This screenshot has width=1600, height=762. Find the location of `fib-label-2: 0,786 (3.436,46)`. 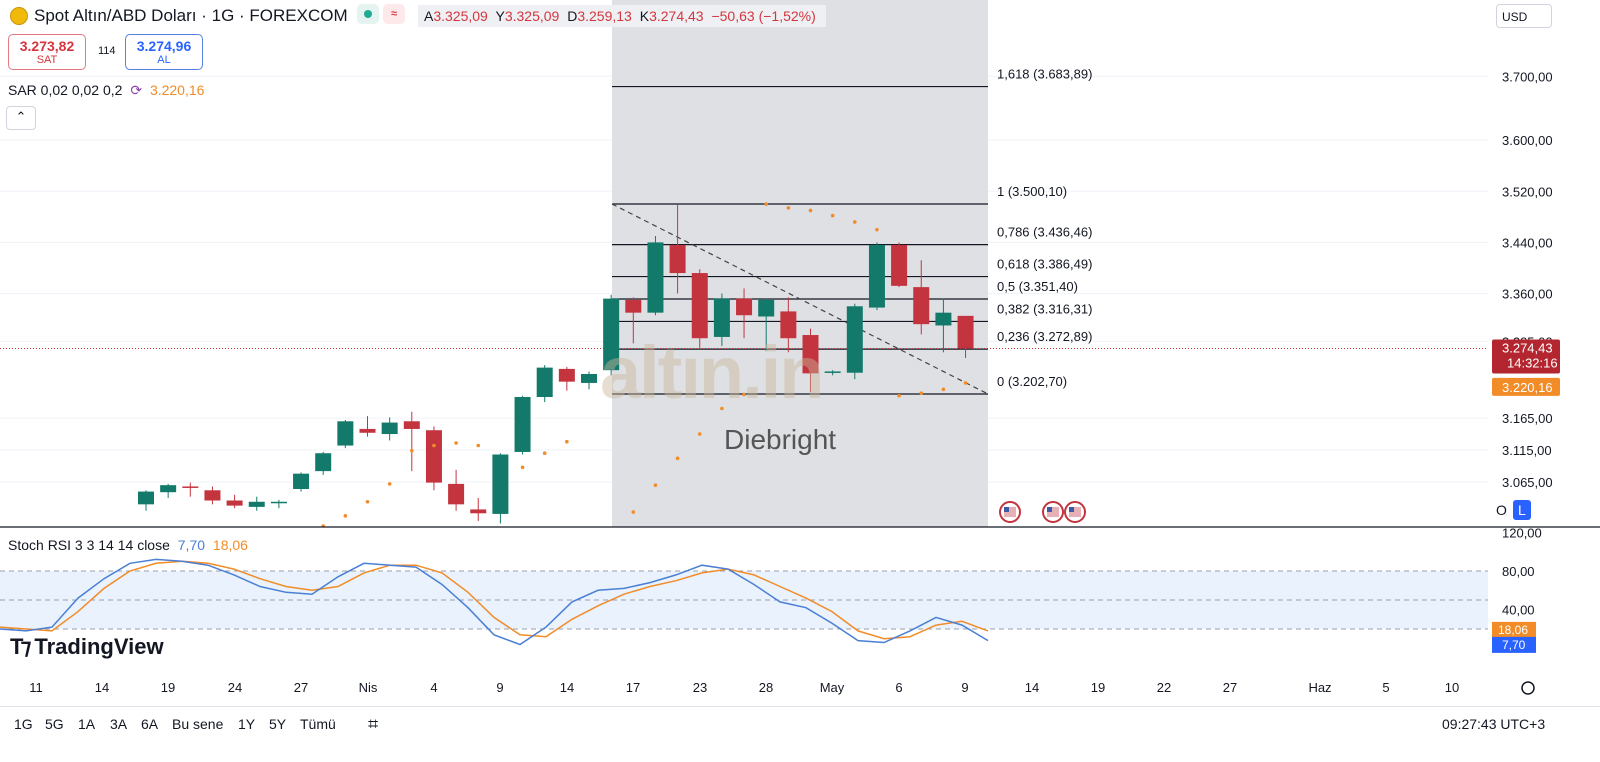

fib-label-2: 0,786 (3.436,46) is located at coordinates (1044, 232).